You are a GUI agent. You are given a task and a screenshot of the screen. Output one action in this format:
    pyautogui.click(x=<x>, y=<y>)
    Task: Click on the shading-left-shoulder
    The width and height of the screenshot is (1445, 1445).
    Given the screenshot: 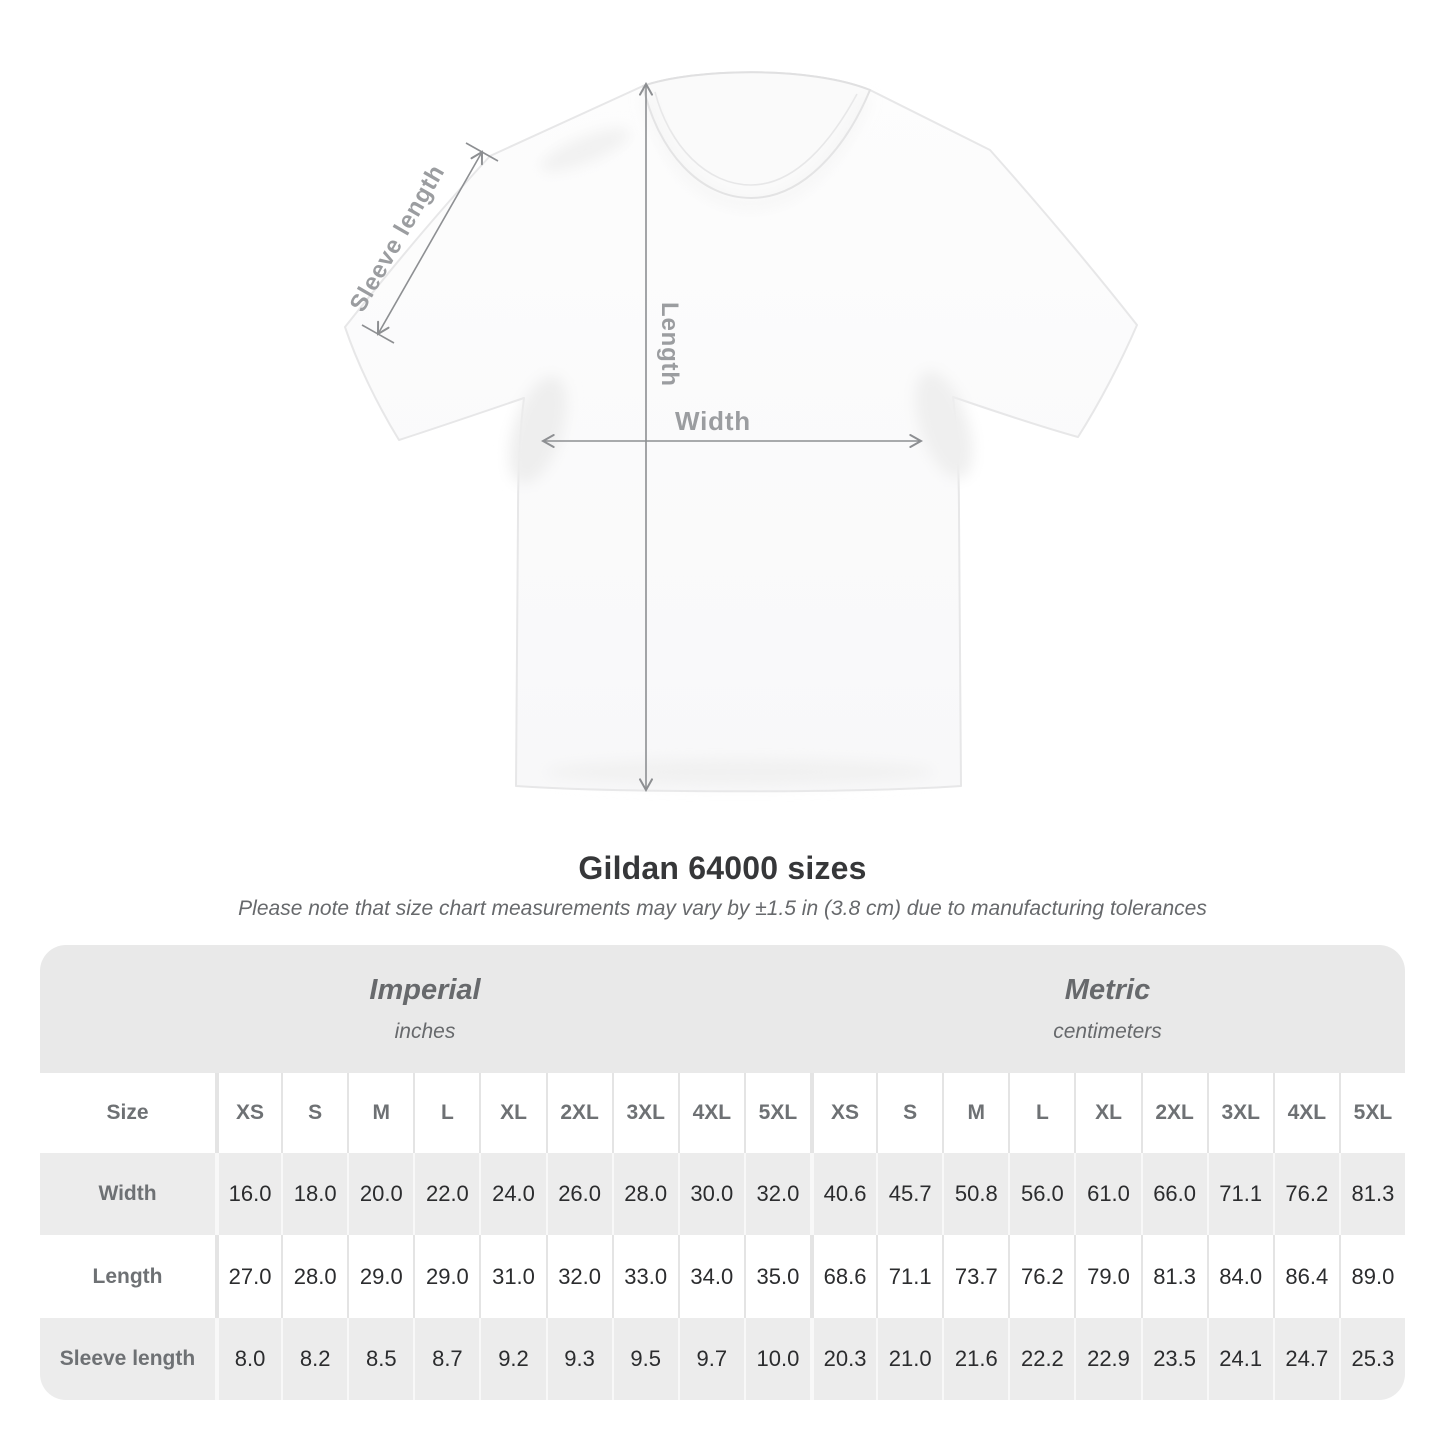 What is the action you would take?
    pyautogui.click(x=585, y=150)
    